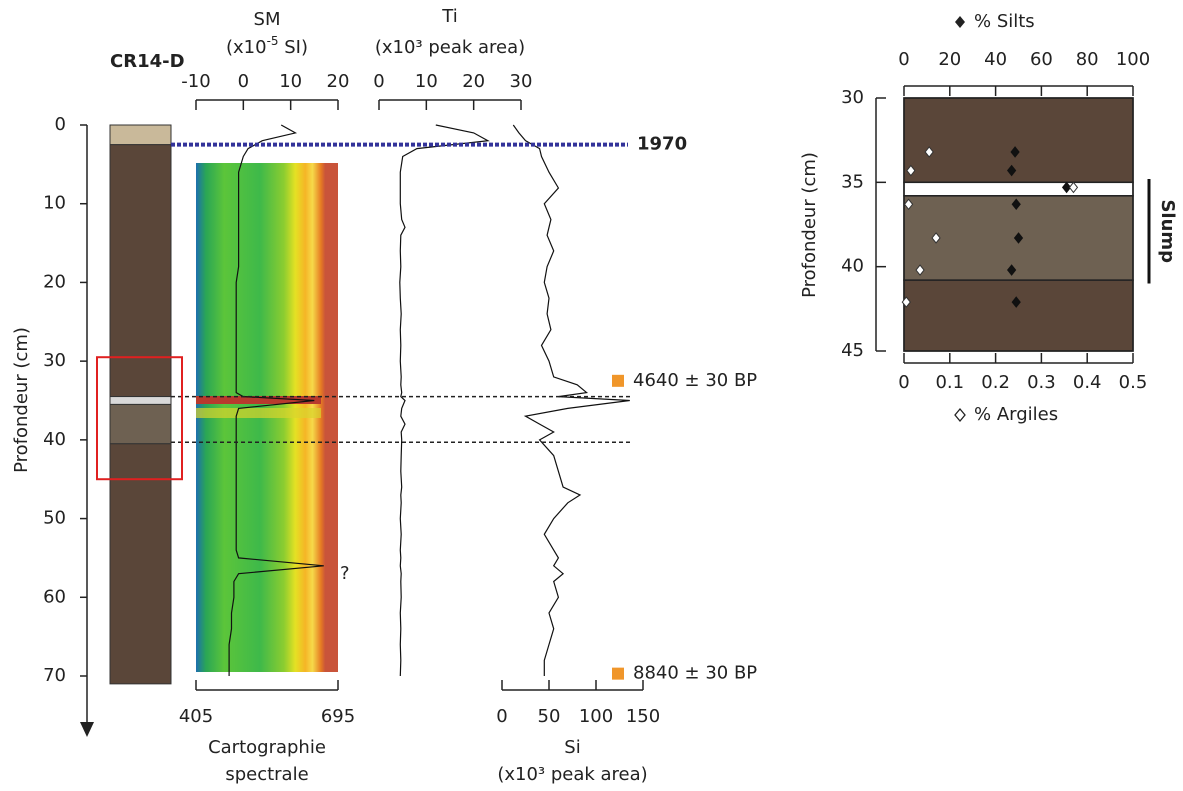 The image size is (1183, 791). I want to click on annotation: 8840 ± 30 BP, so click(695, 673).